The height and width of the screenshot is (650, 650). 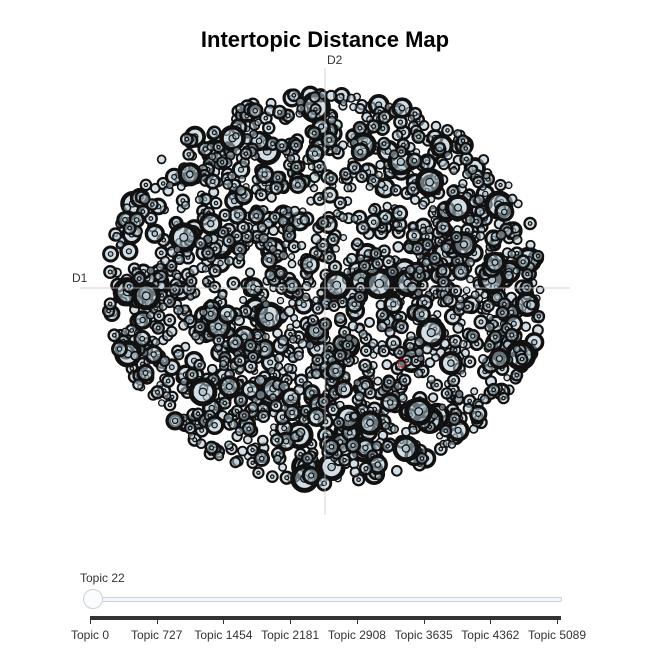 I want to click on slider-handle, so click(x=93, y=599).